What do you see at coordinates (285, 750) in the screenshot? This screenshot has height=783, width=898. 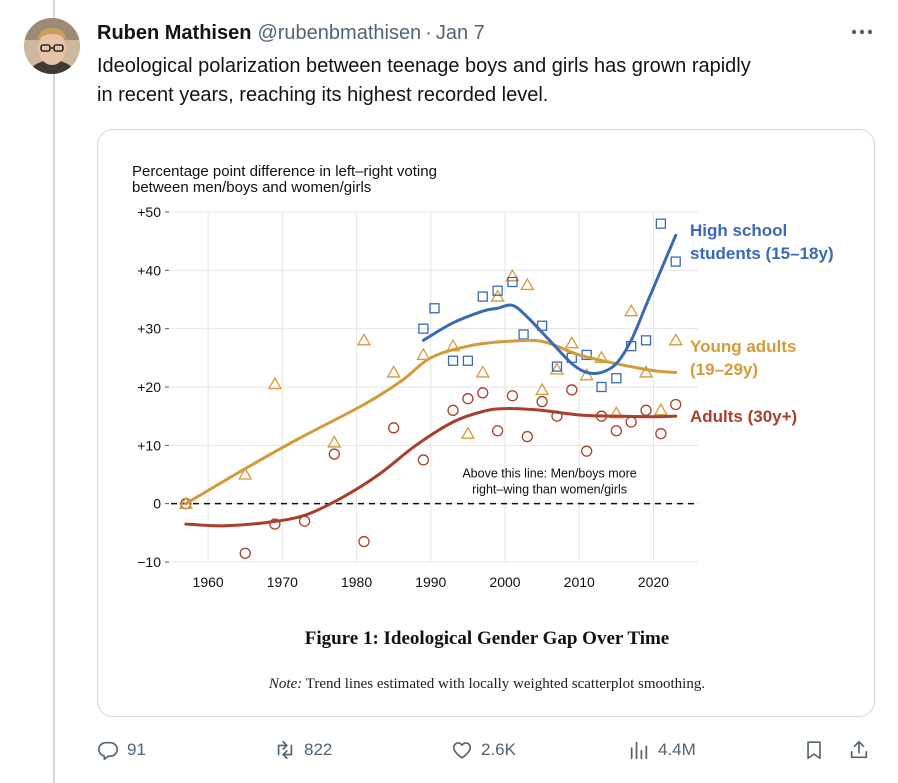 I see `retweet-icon` at bounding box center [285, 750].